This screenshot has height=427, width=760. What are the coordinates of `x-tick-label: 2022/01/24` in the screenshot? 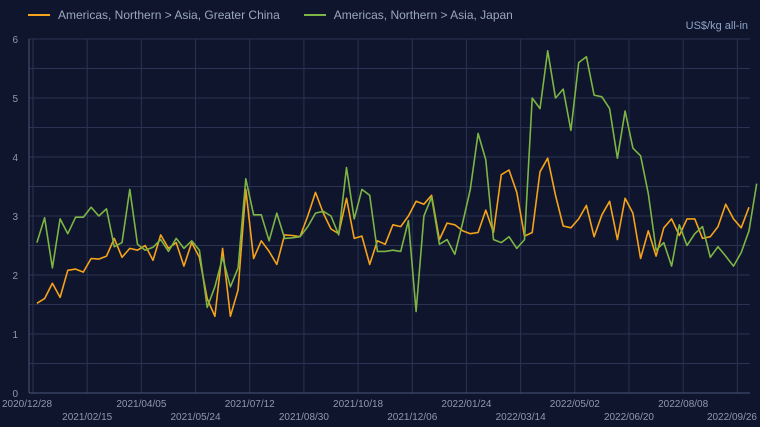 It's located at (466, 404).